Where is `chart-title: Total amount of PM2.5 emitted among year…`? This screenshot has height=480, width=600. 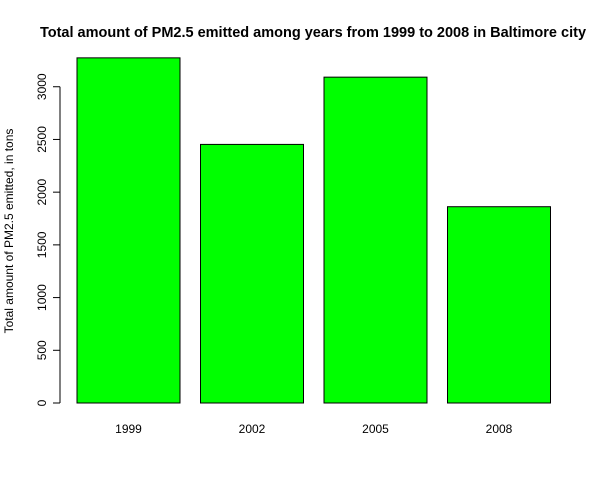 chart-title: Total amount of PM2.5 emitted among year… is located at coordinates (313, 33).